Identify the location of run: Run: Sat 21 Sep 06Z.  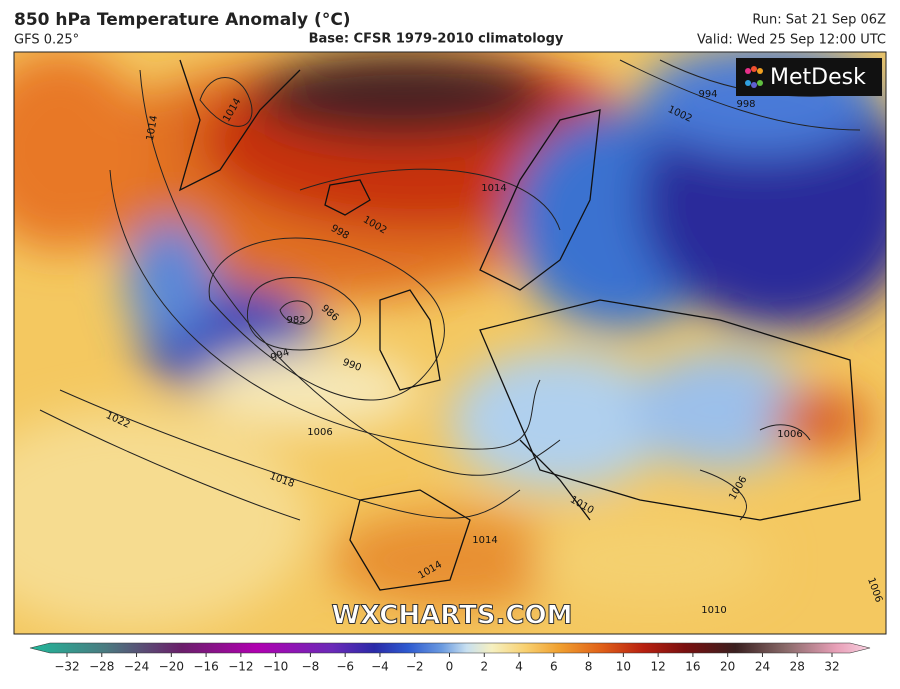
(819, 20).